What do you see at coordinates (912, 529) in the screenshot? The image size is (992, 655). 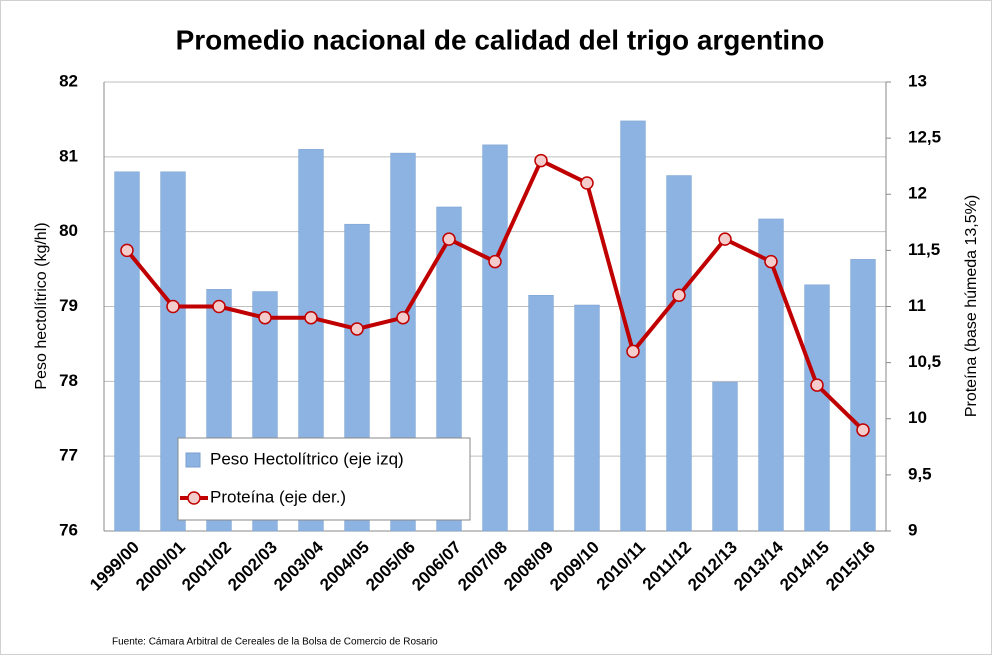 I see `y2-tick-label: 9` at bounding box center [912, 529].